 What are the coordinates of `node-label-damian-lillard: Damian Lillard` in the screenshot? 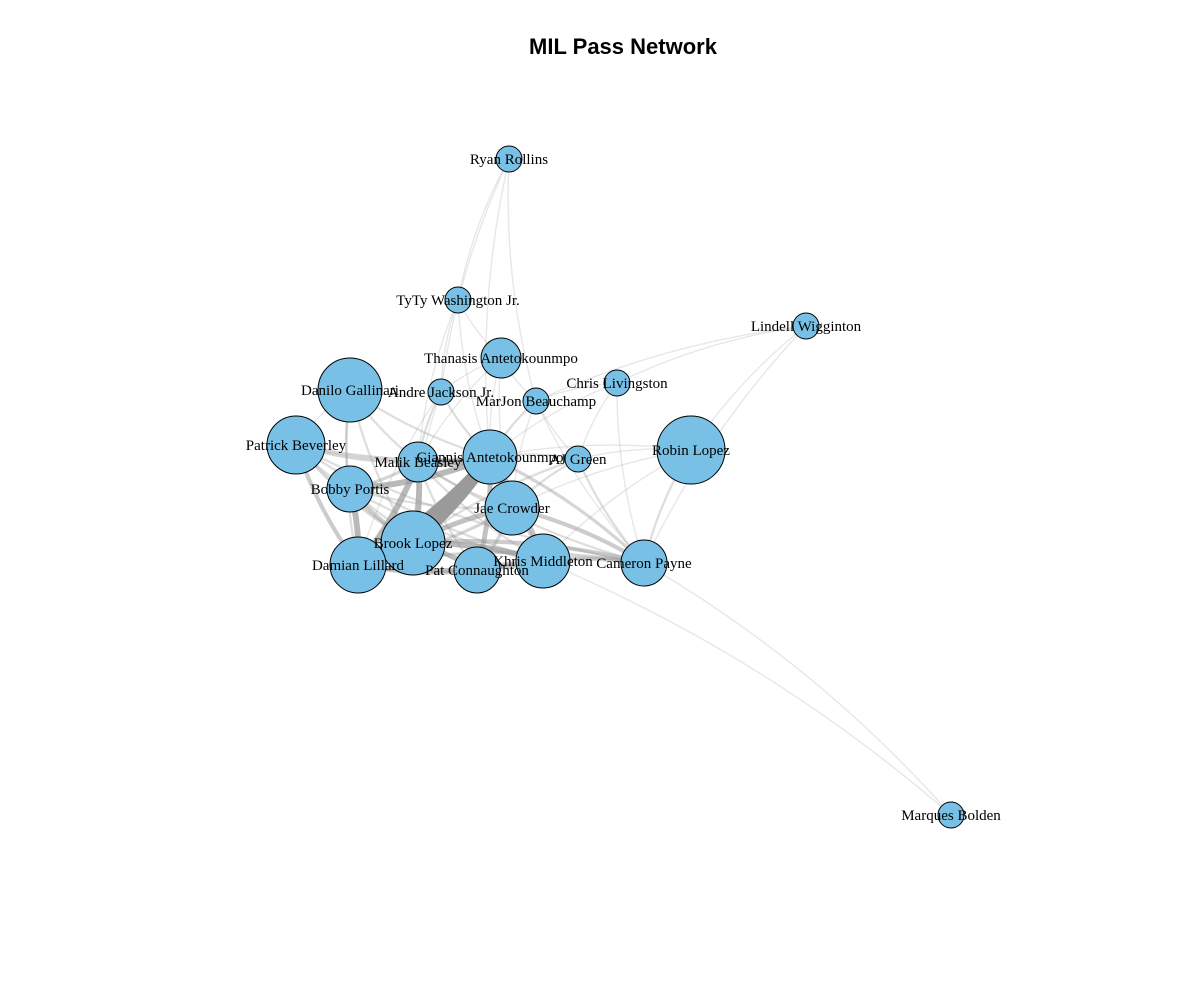 It's located at (358, 566).